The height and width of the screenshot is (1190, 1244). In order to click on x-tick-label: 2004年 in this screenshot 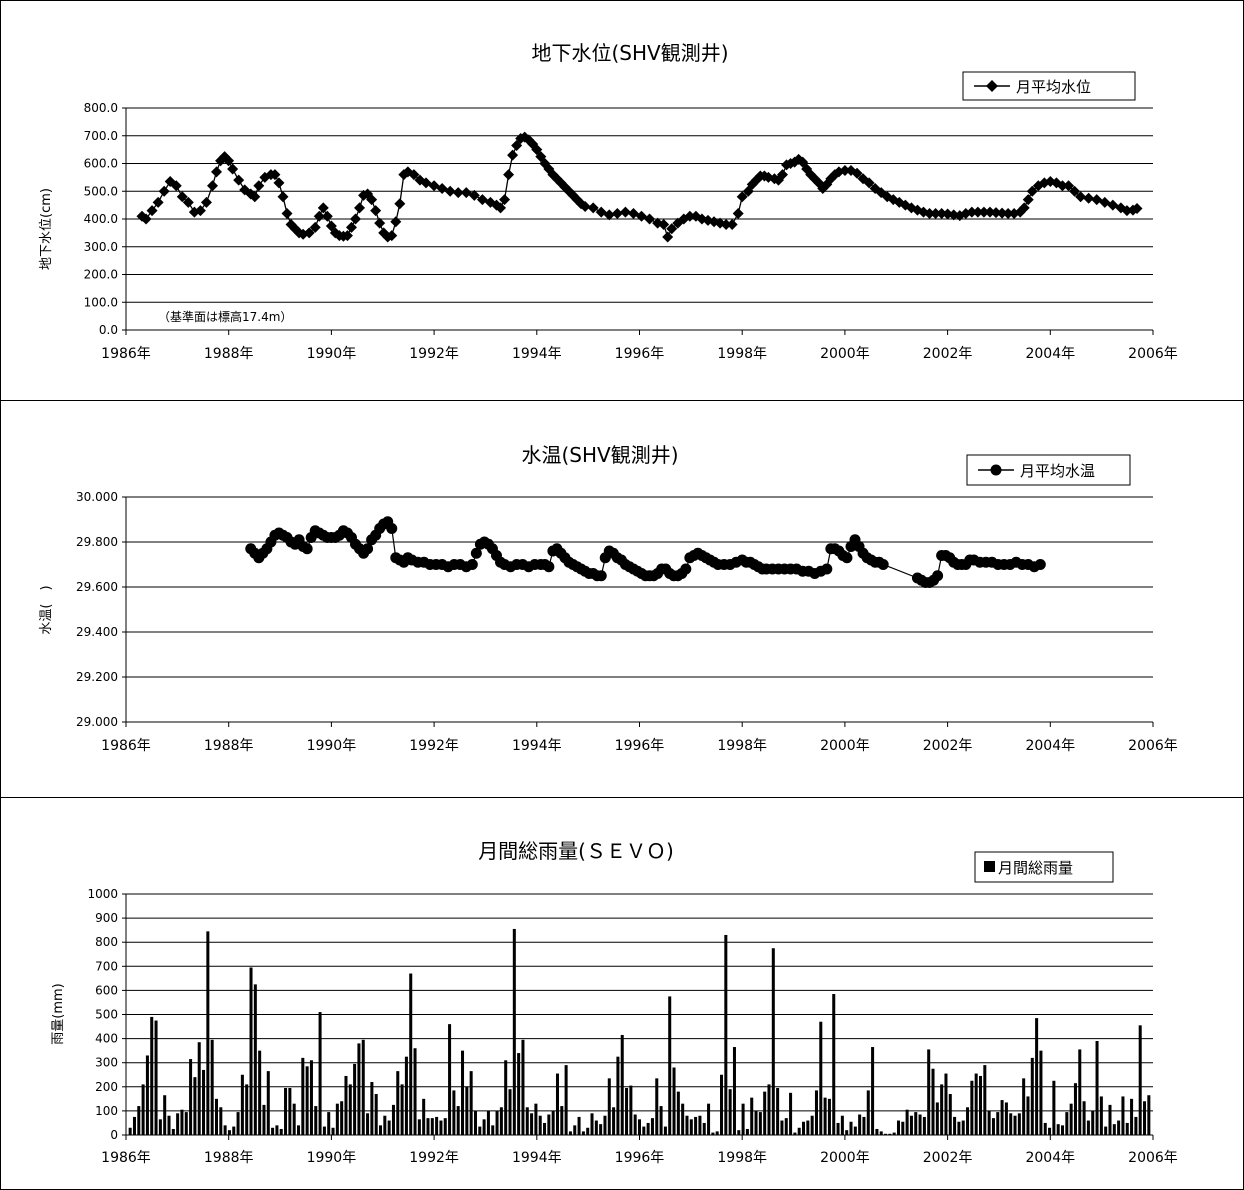, I will do `click(1050, 746)`.